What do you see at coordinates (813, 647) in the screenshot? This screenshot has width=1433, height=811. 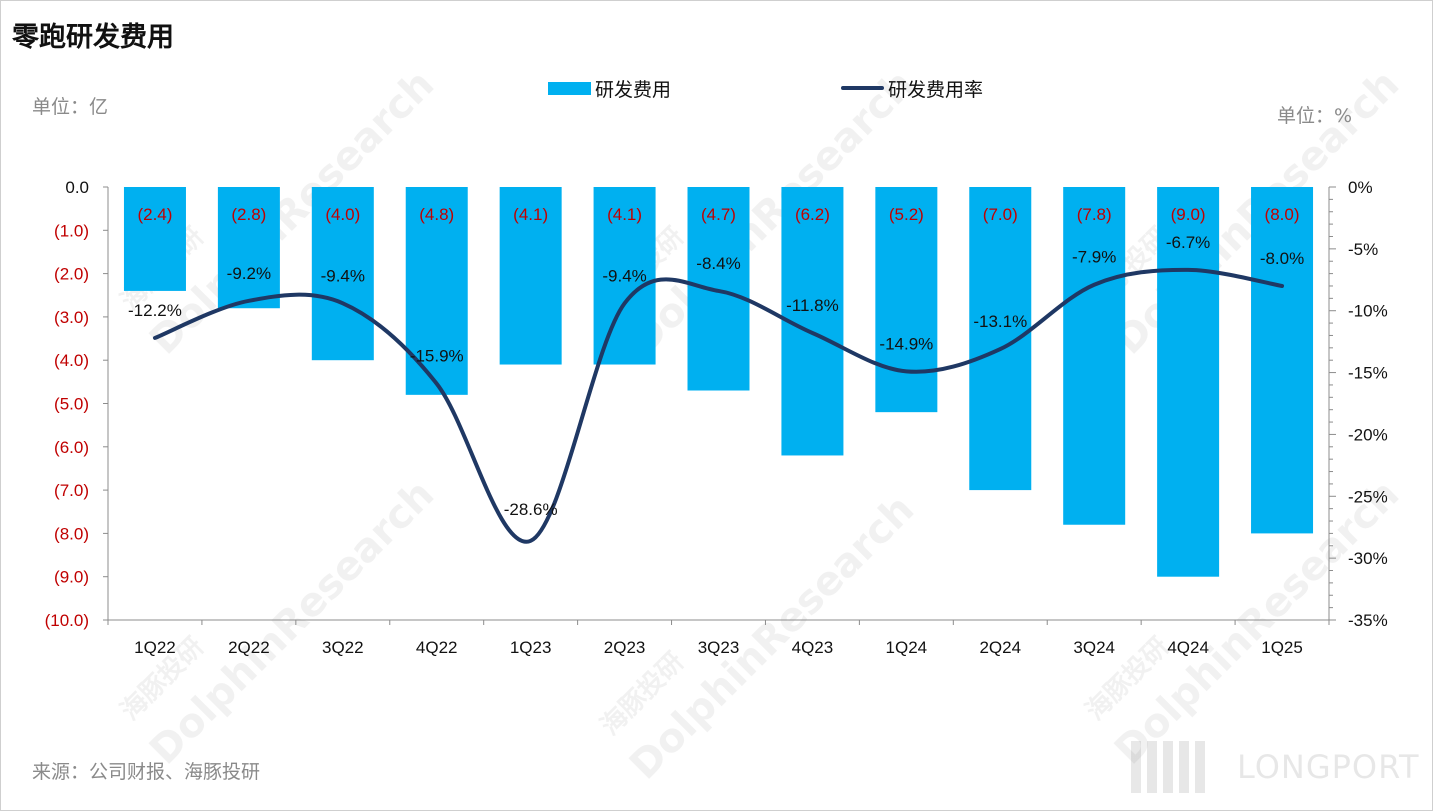 I see `x-axis-tick-label: 4Q23` at bounding box center [813, 647].